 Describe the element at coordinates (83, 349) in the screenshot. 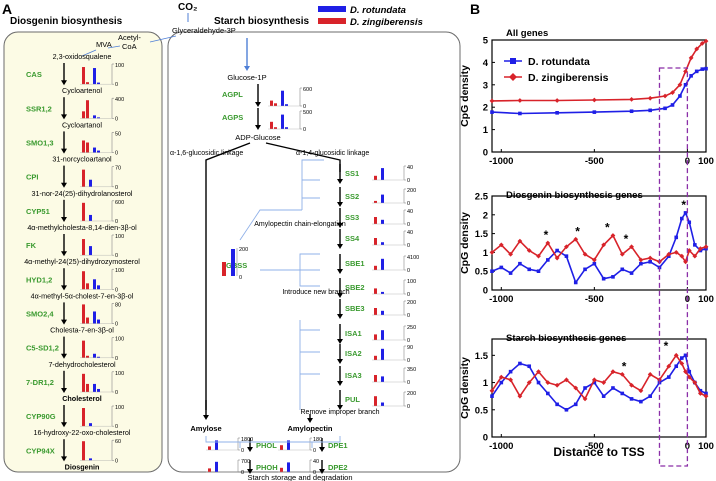

I see `diosgenin-minichart-8-red-bar` at that location.